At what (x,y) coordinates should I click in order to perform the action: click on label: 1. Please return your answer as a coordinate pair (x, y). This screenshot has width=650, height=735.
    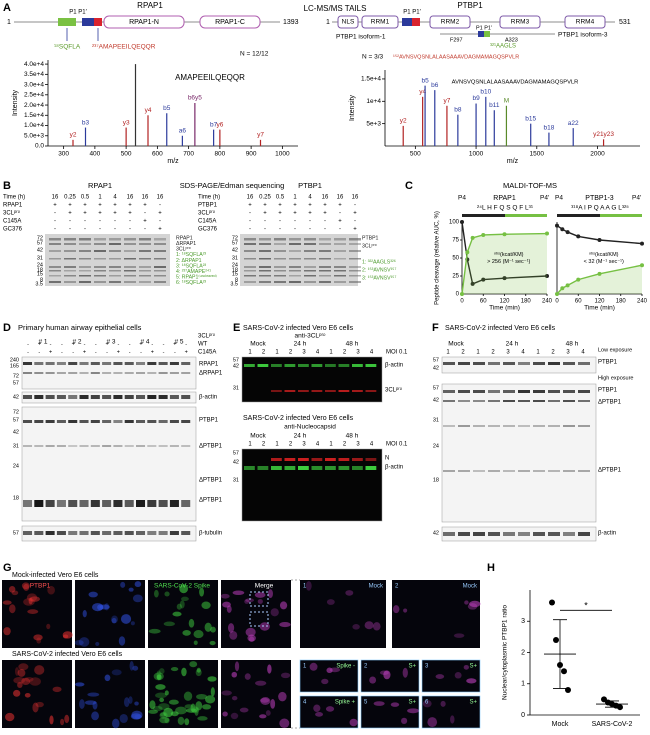
    Looking at the image, I should click on (250, 445).